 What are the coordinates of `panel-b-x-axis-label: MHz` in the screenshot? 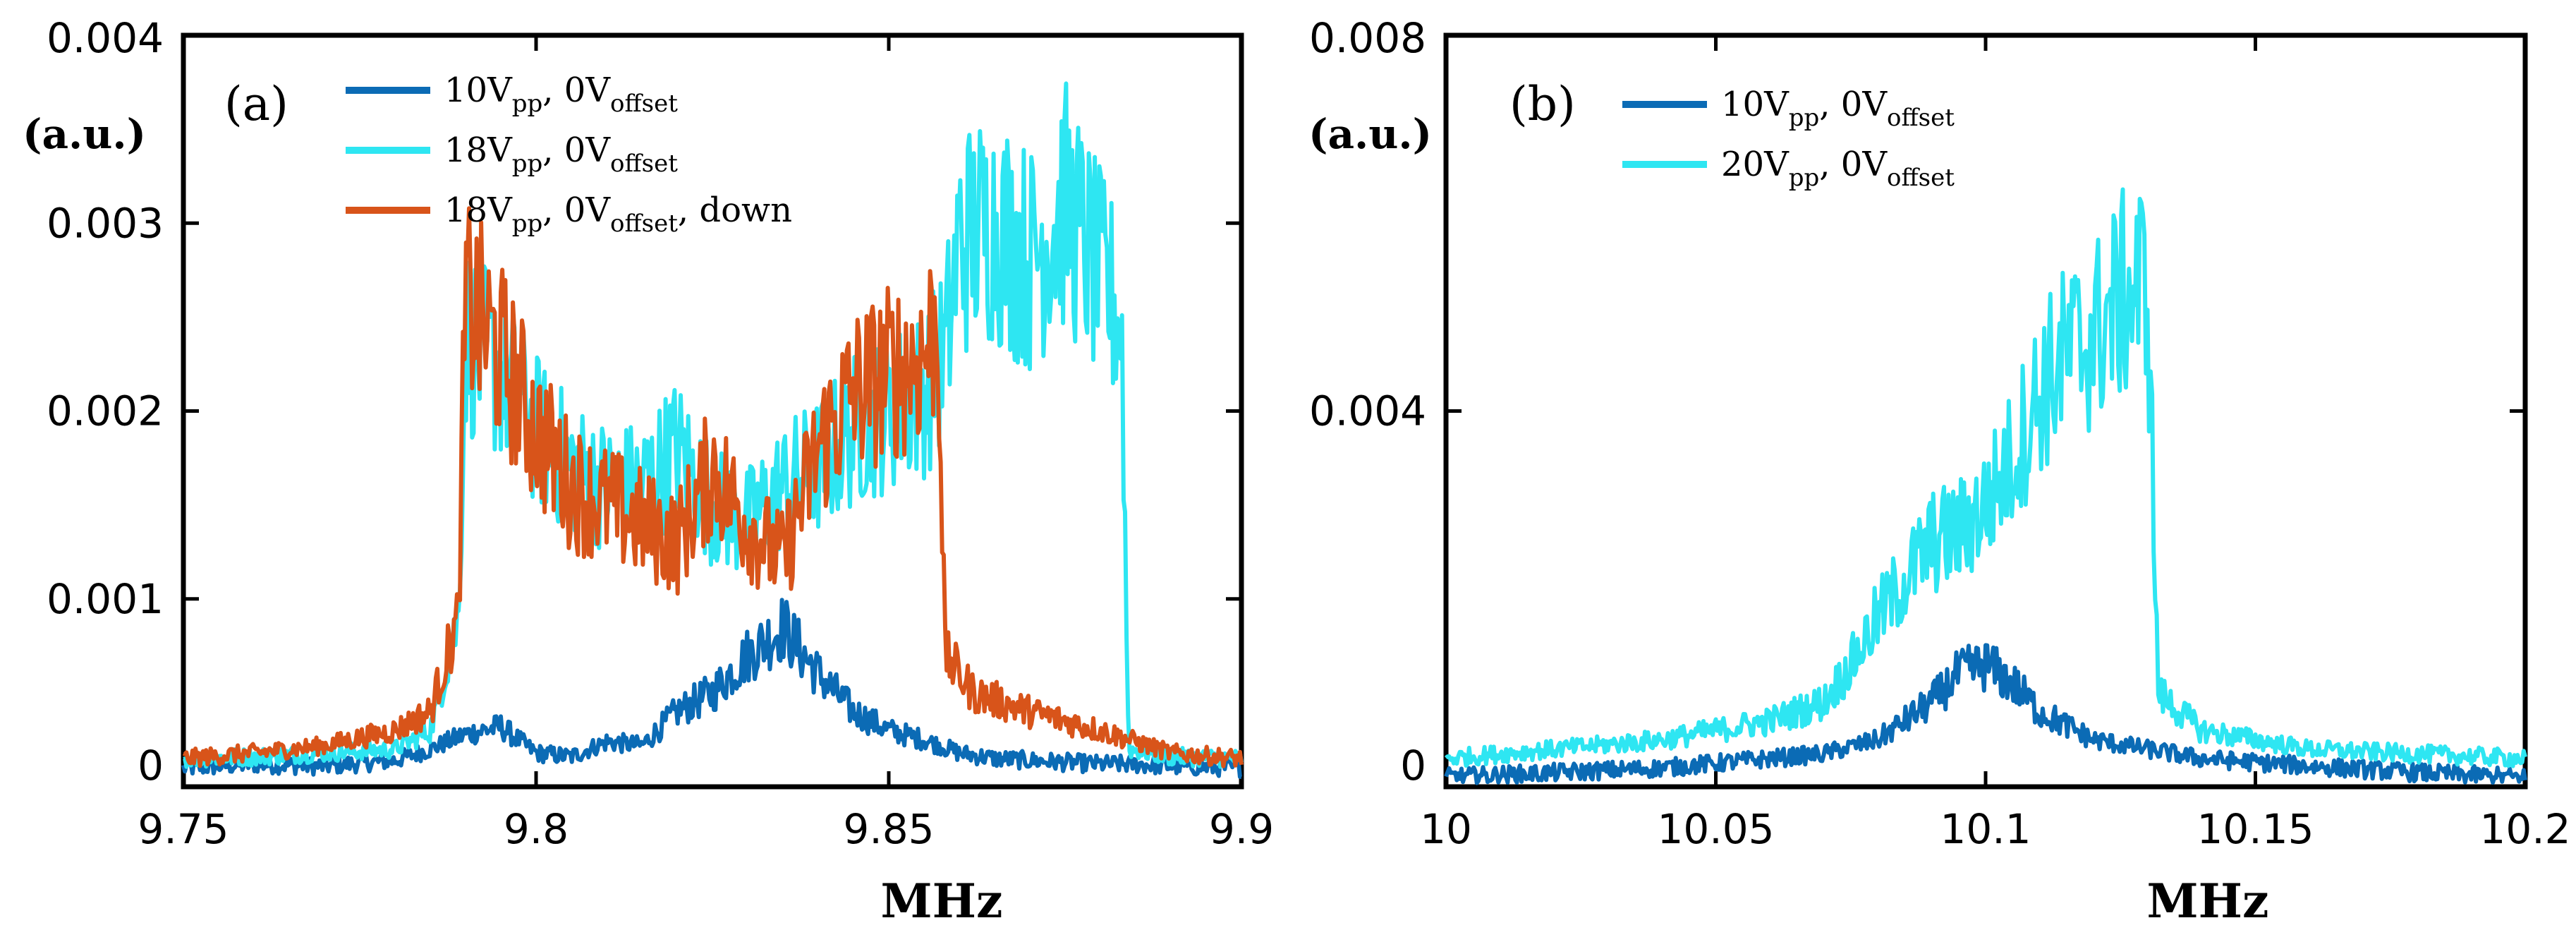 It's located at (2208, 902).